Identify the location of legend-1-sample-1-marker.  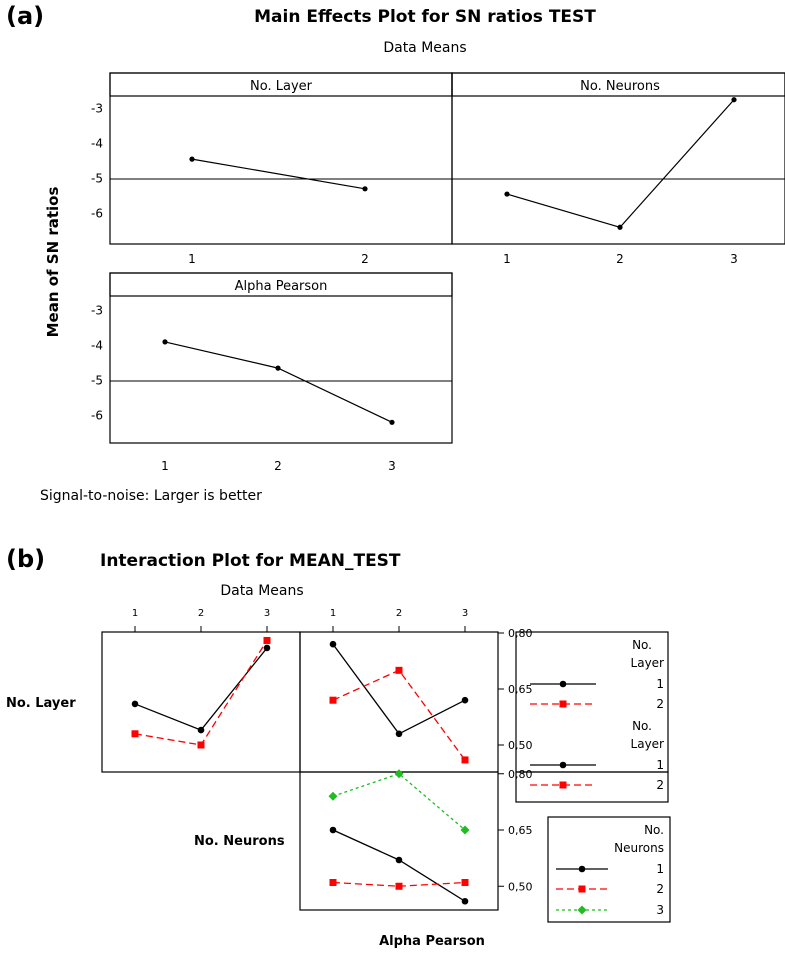
(563, 684).